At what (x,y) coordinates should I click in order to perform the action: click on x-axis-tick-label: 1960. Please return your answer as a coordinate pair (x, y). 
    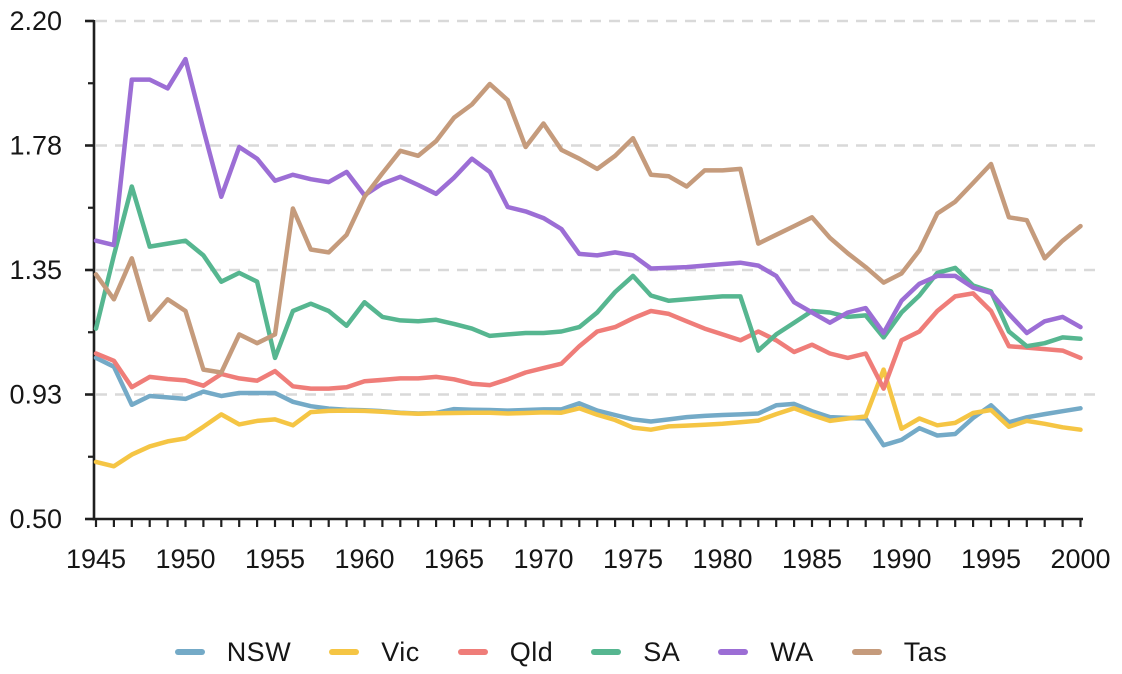
    Looking at the image, I should click on (364, 559).